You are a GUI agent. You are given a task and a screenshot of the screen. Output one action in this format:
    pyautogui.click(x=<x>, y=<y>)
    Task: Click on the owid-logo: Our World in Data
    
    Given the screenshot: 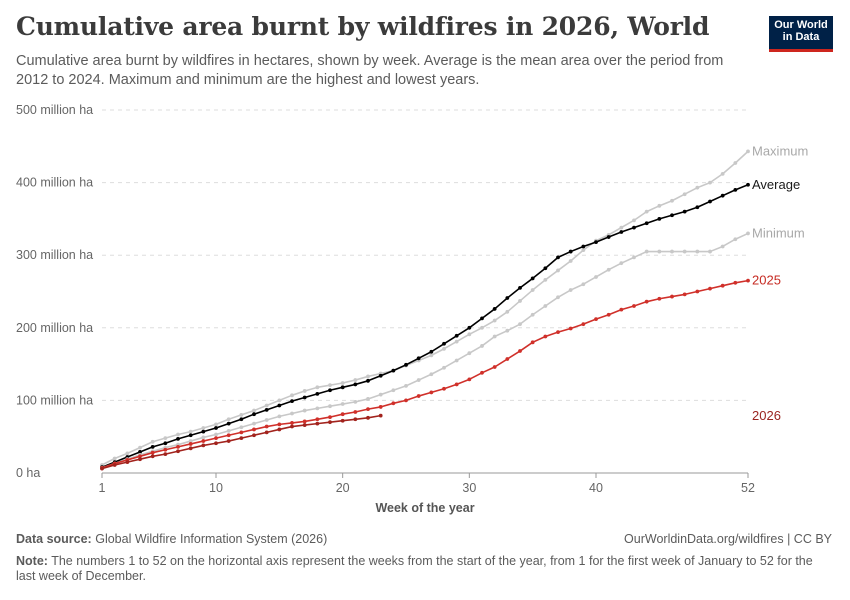 What is the action you would take?
    pyautogui.click(x=801, y=34)
    